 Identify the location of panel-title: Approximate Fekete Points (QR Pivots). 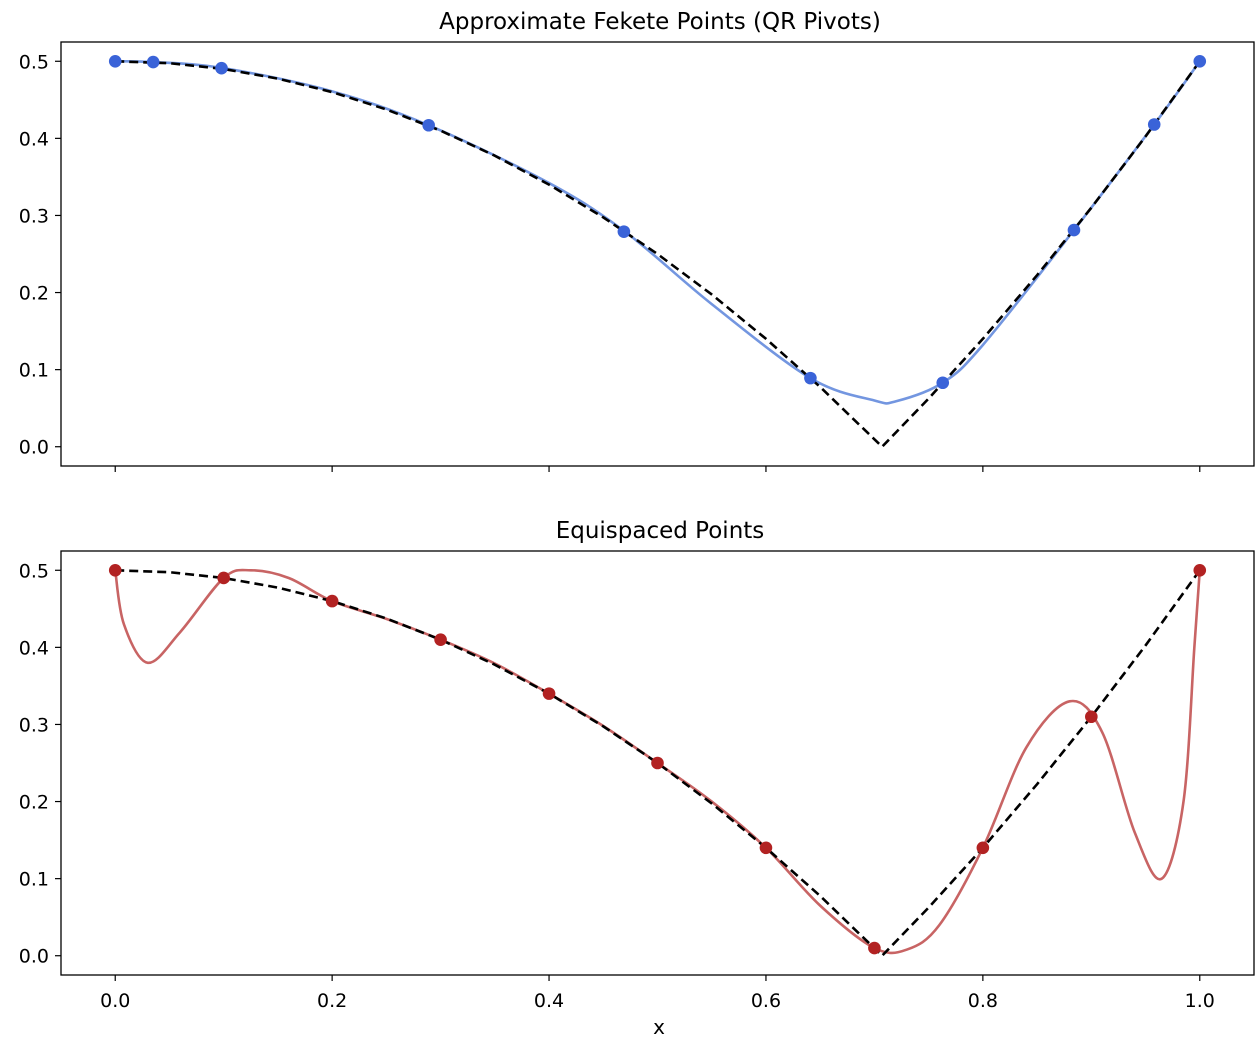
(660, 22).